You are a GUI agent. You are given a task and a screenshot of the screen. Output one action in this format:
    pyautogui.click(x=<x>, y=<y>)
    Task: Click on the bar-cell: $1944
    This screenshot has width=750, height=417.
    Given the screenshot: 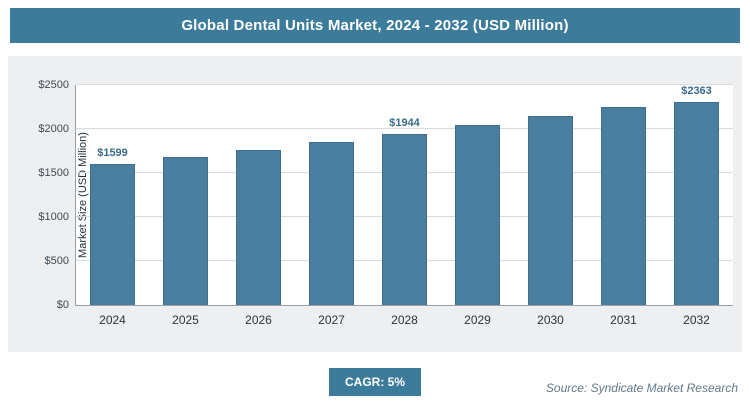 What is the action you would take?
    pyautogui.click(x=404, y=195)
    